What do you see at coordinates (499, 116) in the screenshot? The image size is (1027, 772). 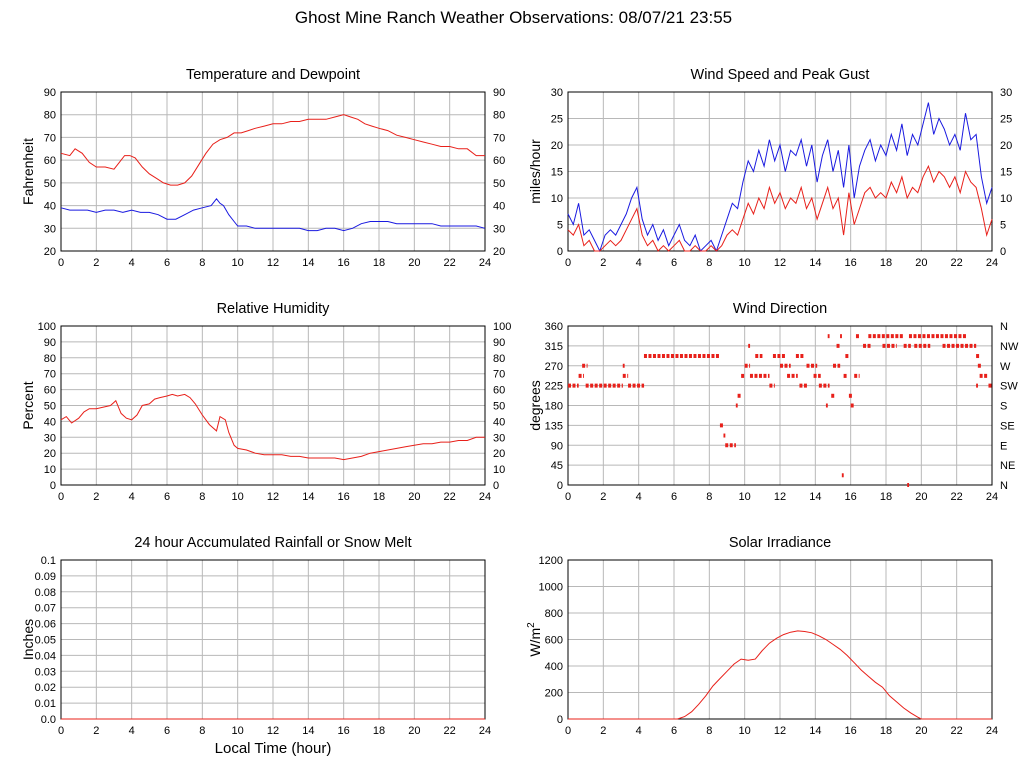 I see `y-tick-label-right: 80` at bounding box center [499, 116].